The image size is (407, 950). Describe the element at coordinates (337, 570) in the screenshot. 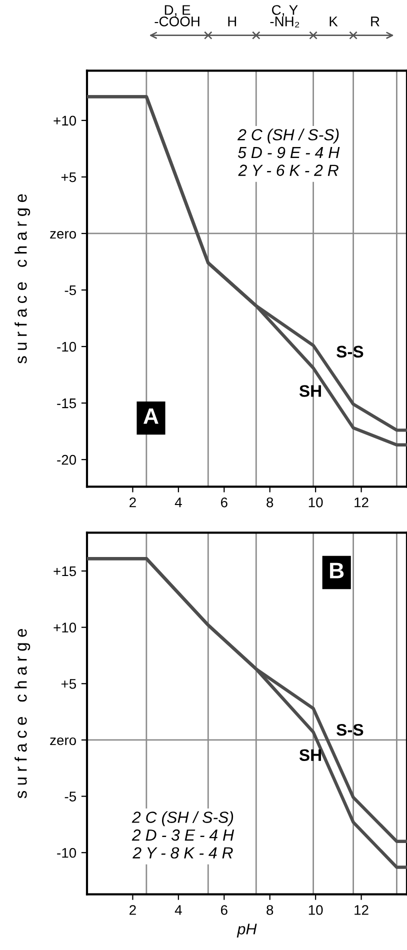

I see `text: B` at that location.